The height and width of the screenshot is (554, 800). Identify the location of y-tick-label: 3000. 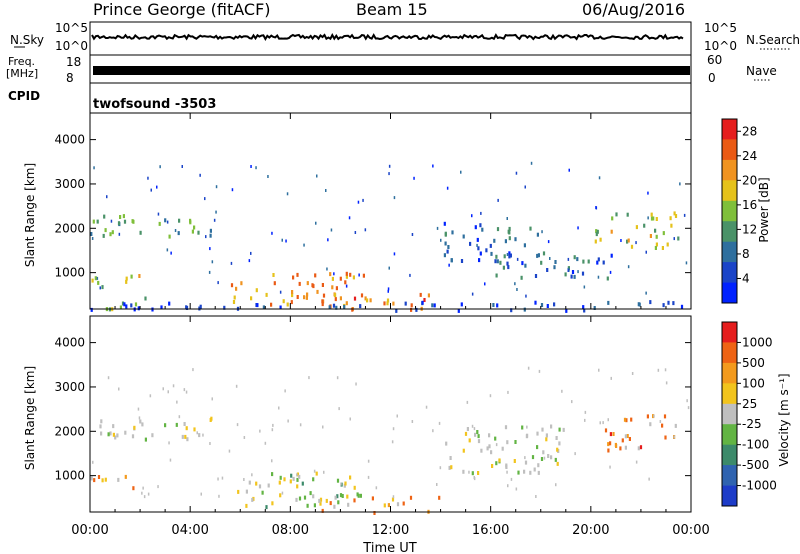
(69, 387).